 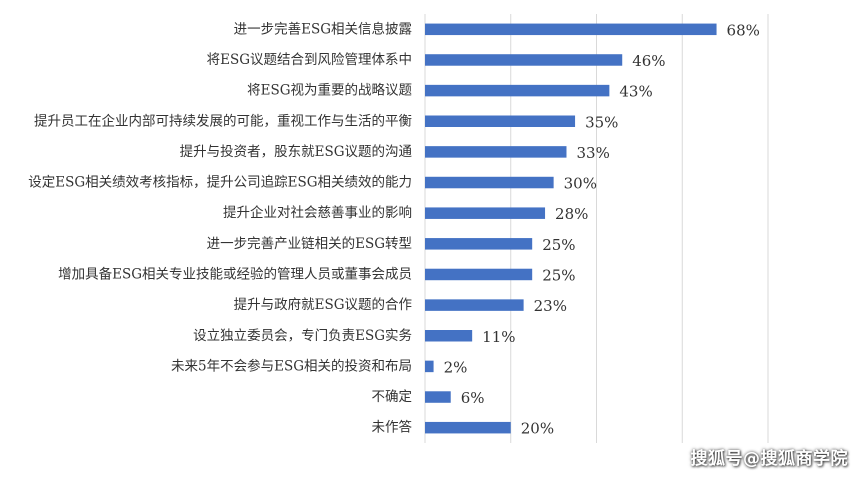 What do you see at coordinates (537, 429) in the screenshot?
I see `value-label: 20%` at bounding box center [537, 429].